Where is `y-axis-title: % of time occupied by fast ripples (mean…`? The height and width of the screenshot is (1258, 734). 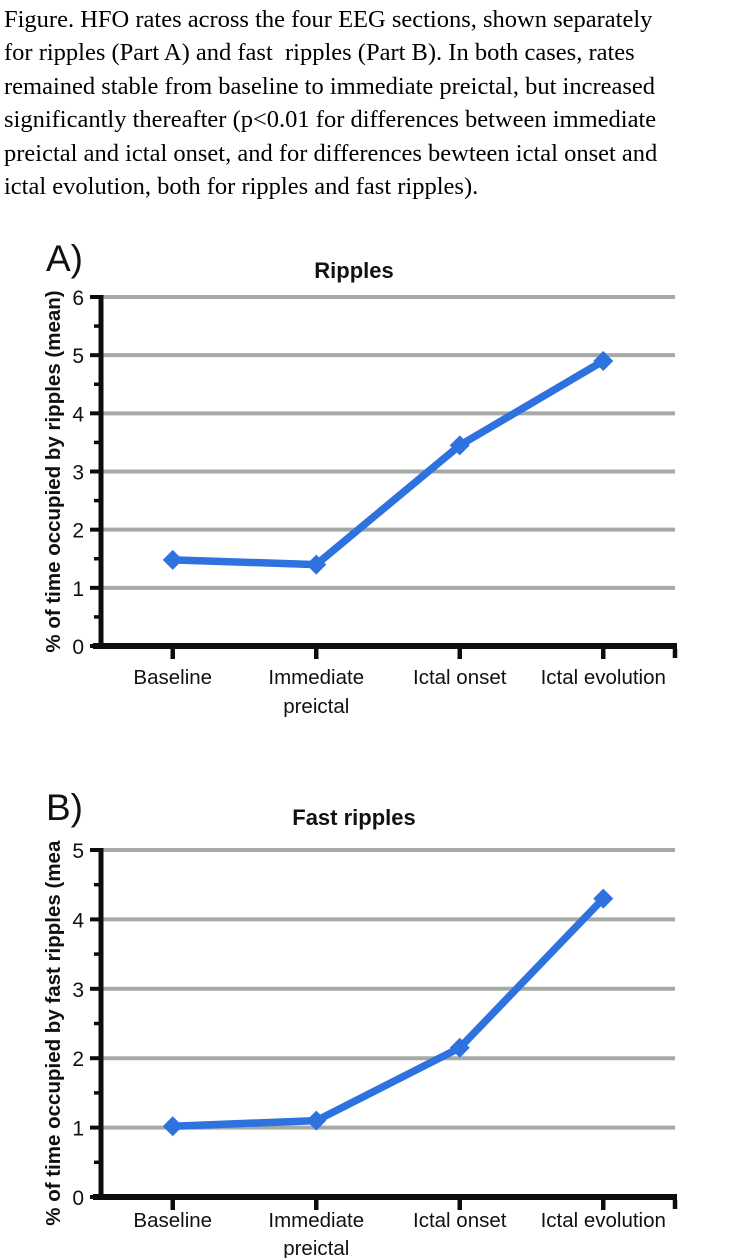 y-axis-title: % of time occupied by fast ripples (mean… is located at coordinates (53, 1033).